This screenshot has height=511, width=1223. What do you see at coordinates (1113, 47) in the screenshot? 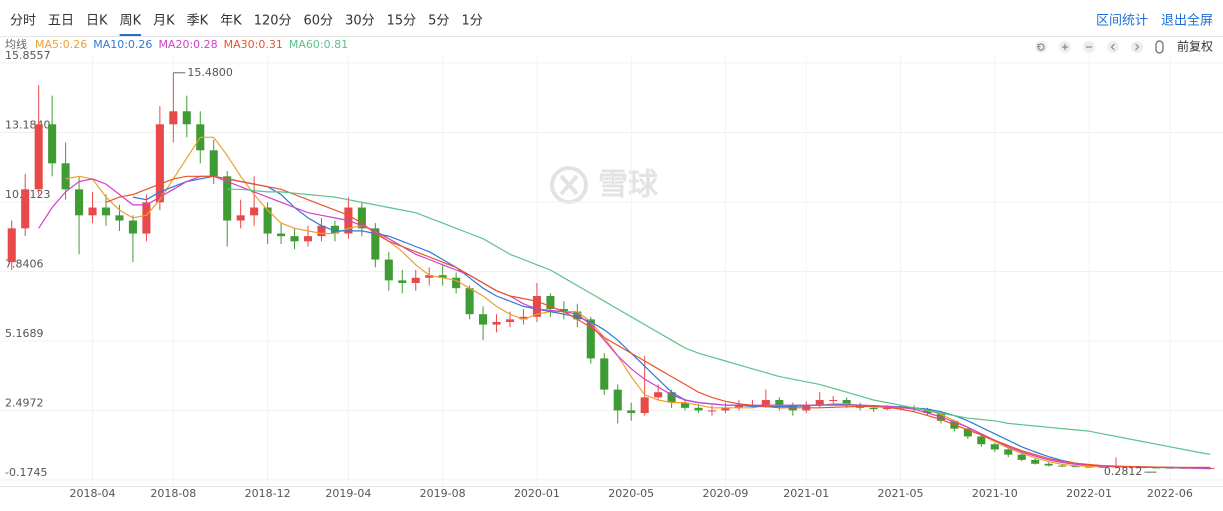
I see `scroll-left-button` at bounding box center [1113, 47].